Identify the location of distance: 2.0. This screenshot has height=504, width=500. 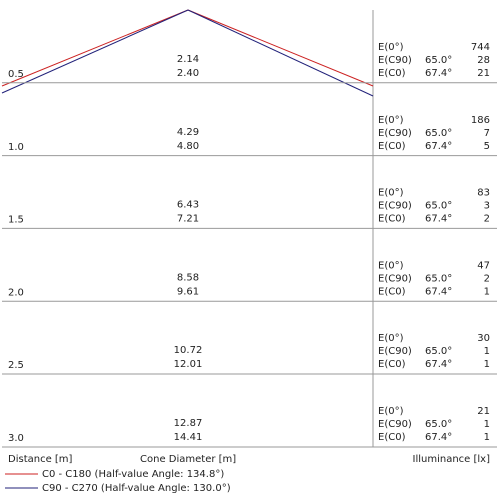
(16, 292).